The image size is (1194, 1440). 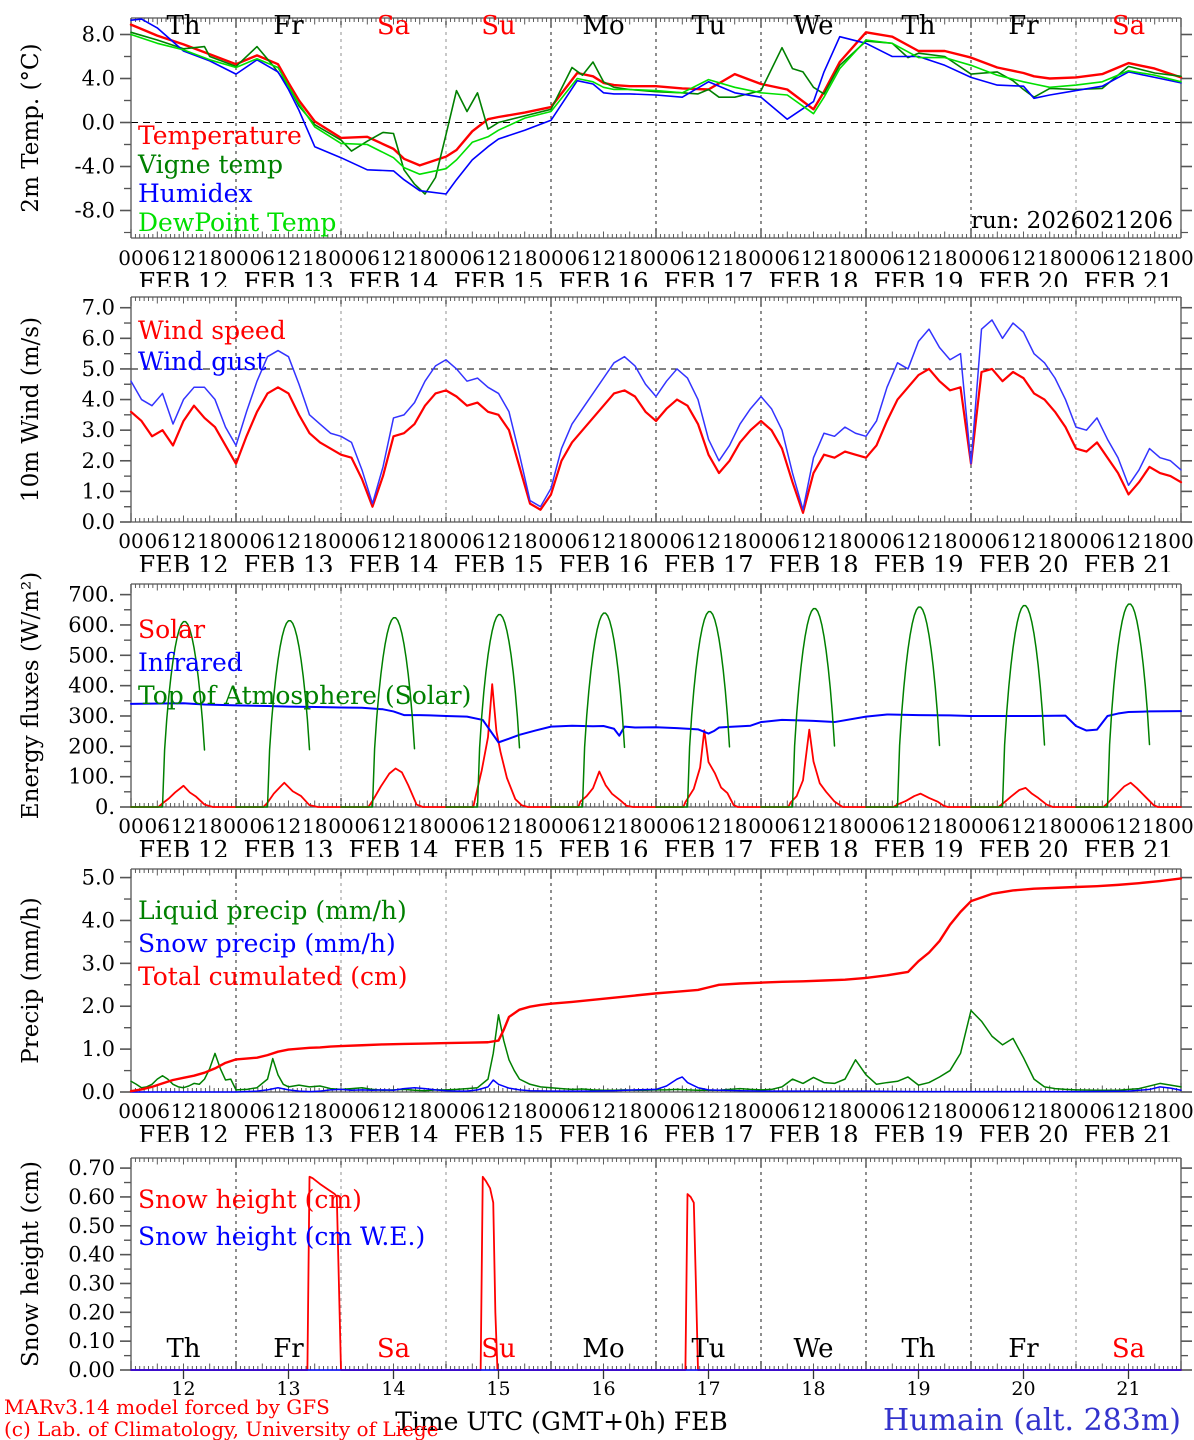 I want to click on y-tick-label: 0.70, so click(x=91, y=1168).